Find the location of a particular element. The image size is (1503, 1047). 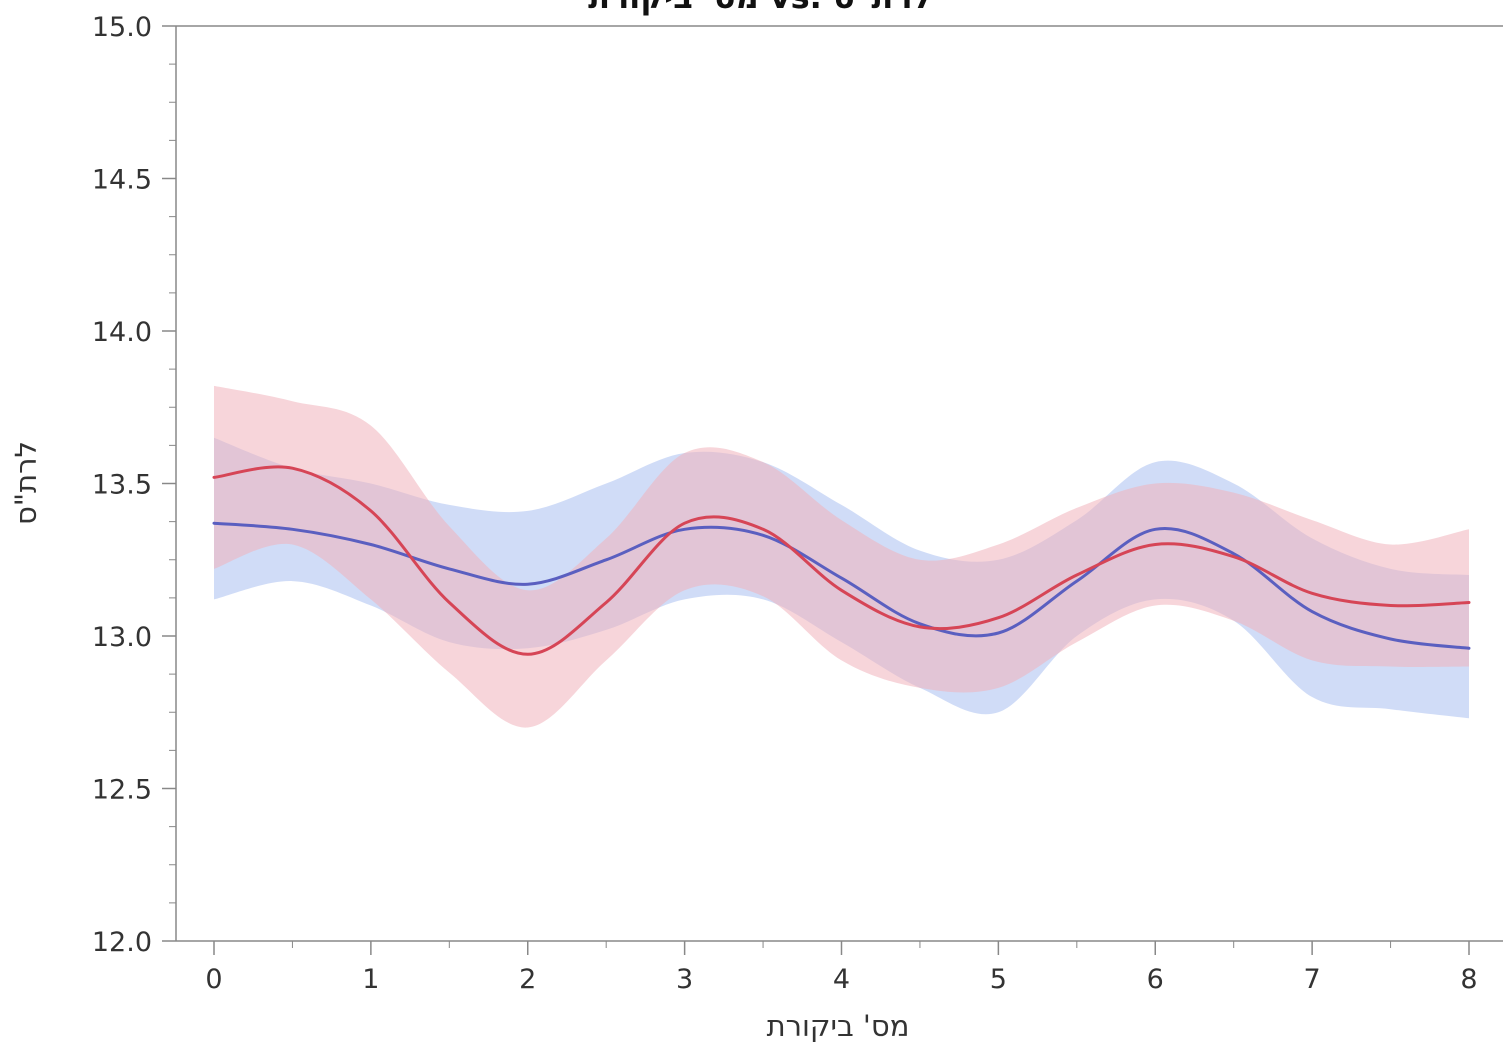

y-axis-title: לרת"ס is located at coordinates (26, 483).